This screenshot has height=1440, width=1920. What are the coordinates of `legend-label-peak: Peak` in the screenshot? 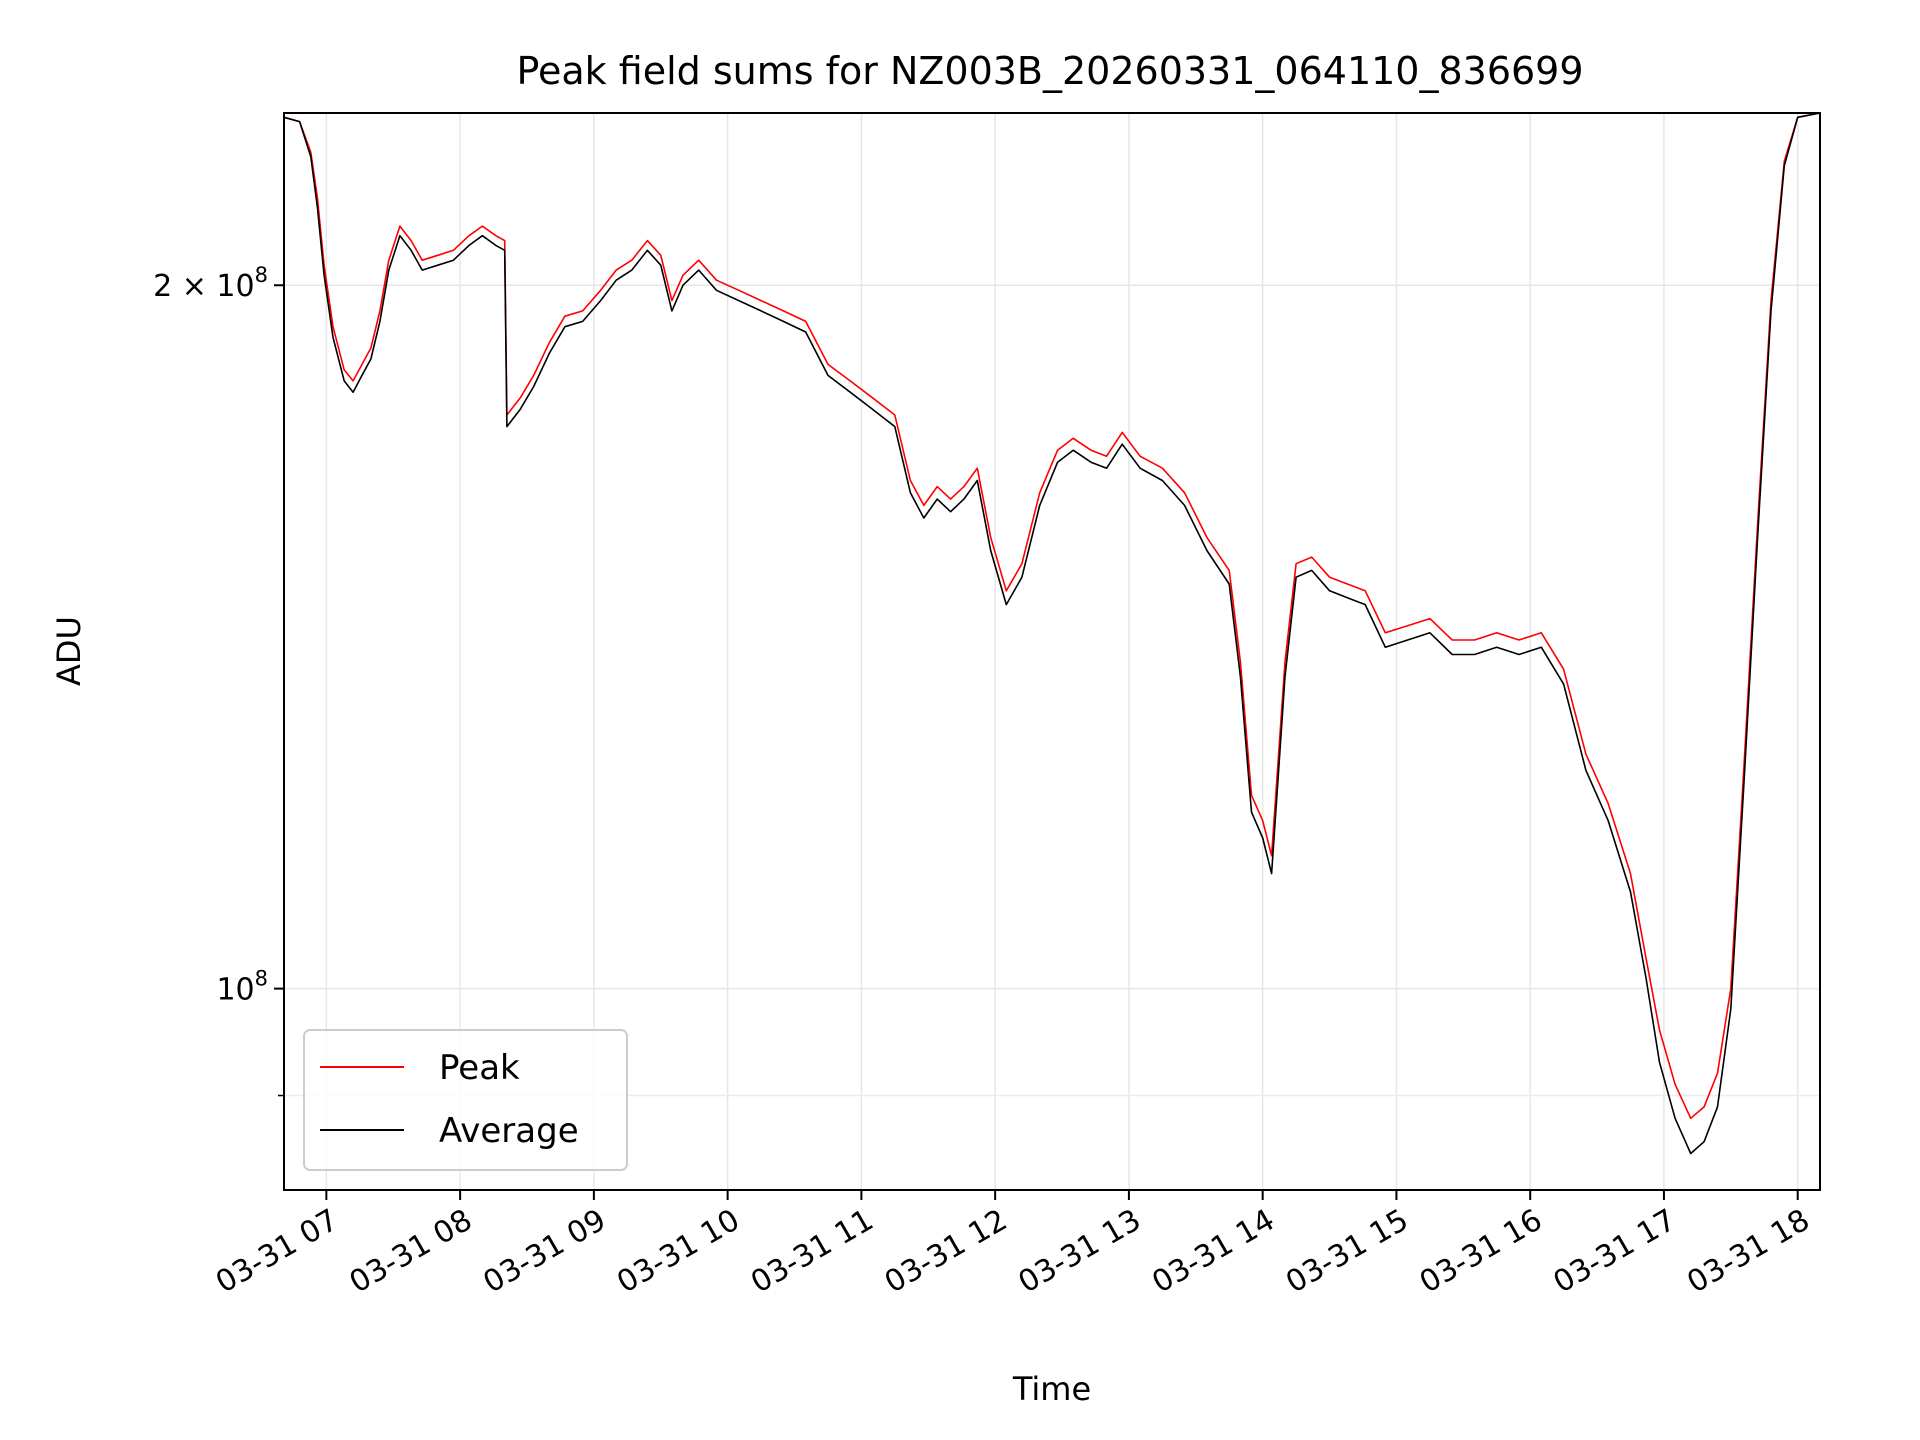 It's located at (479, 1068).